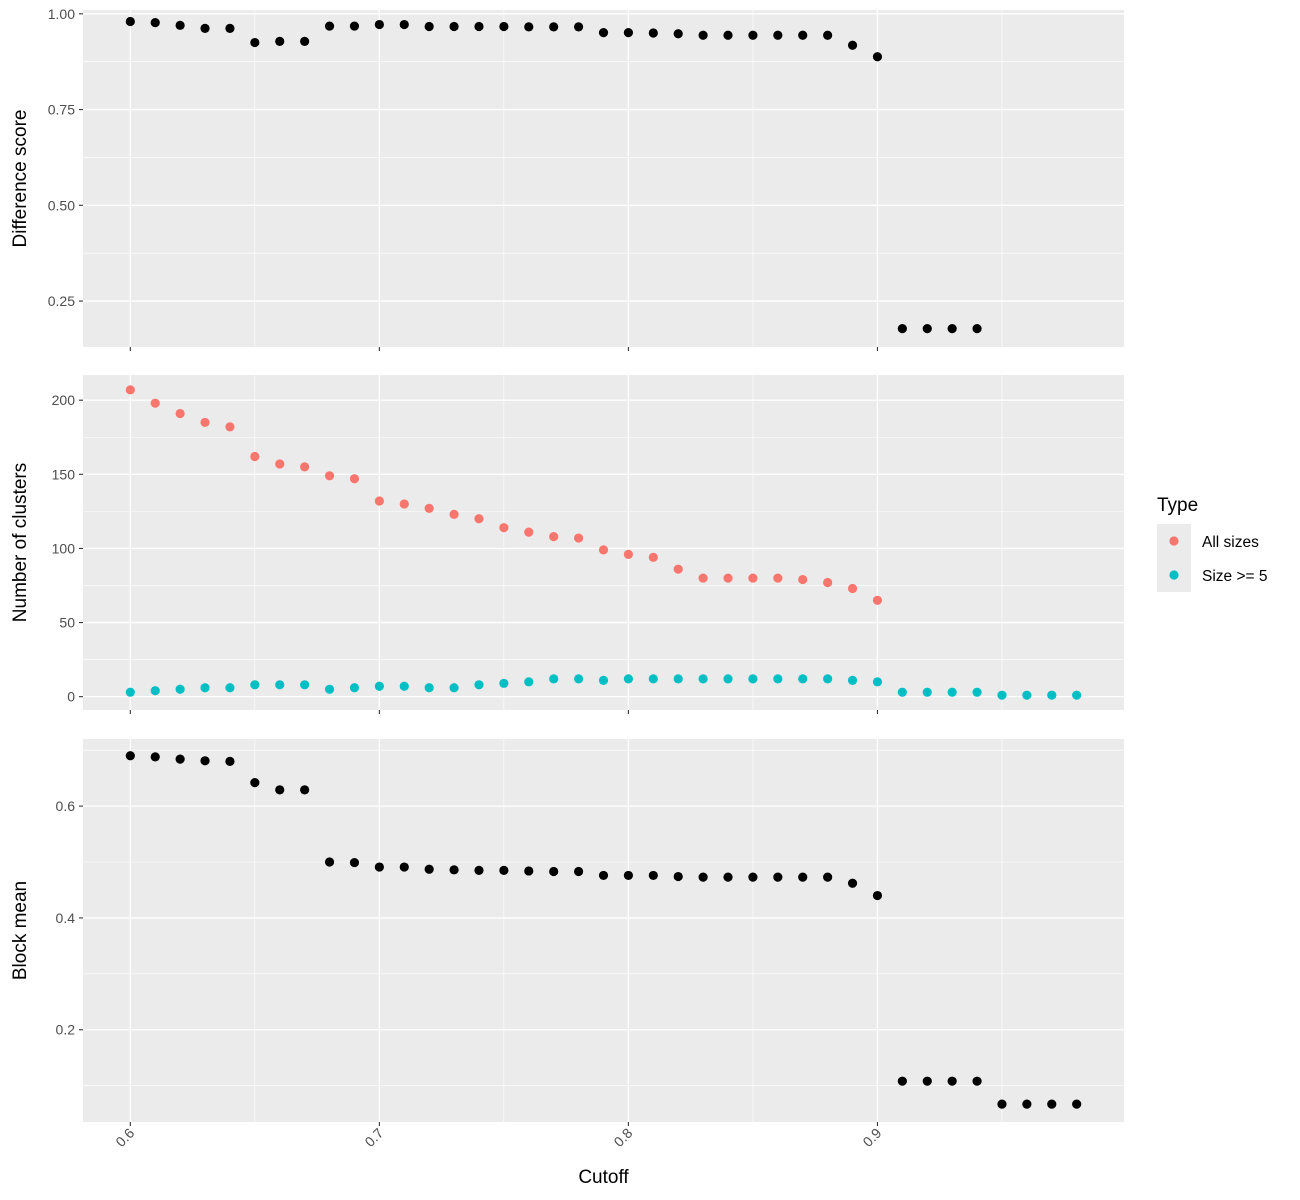  I want to click on y-tick-label: 50, so click(67, 623).